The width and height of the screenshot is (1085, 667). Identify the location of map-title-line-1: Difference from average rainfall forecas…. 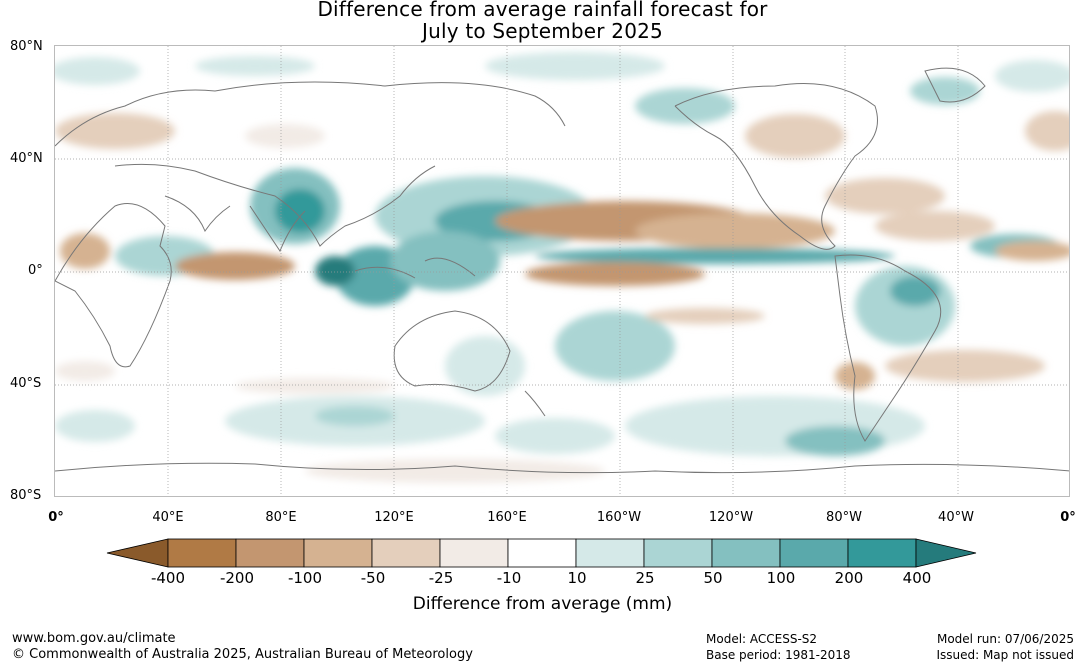
(542, 10).